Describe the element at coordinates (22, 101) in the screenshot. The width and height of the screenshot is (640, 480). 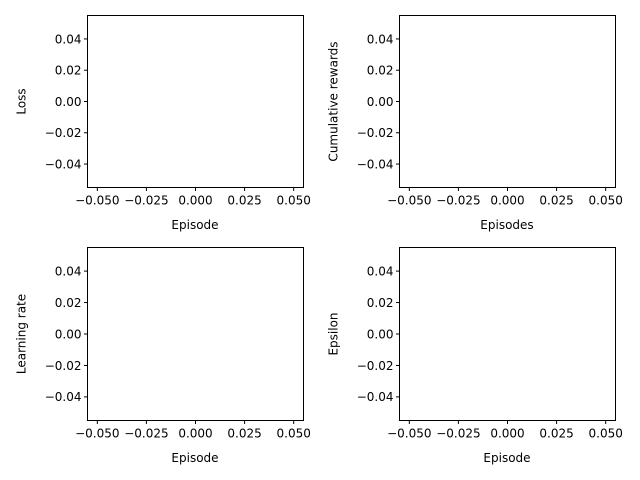
I see `y-axis-label: Loss` at that location.